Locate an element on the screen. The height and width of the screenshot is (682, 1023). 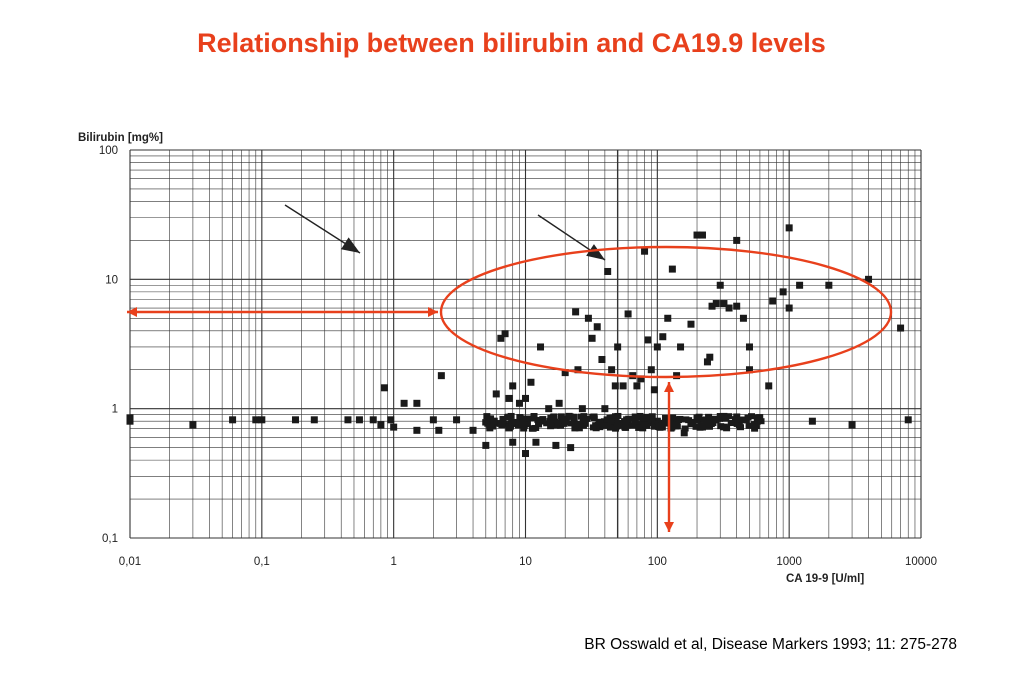
y-tick-label: 10 is located at coordinates (111, 280).